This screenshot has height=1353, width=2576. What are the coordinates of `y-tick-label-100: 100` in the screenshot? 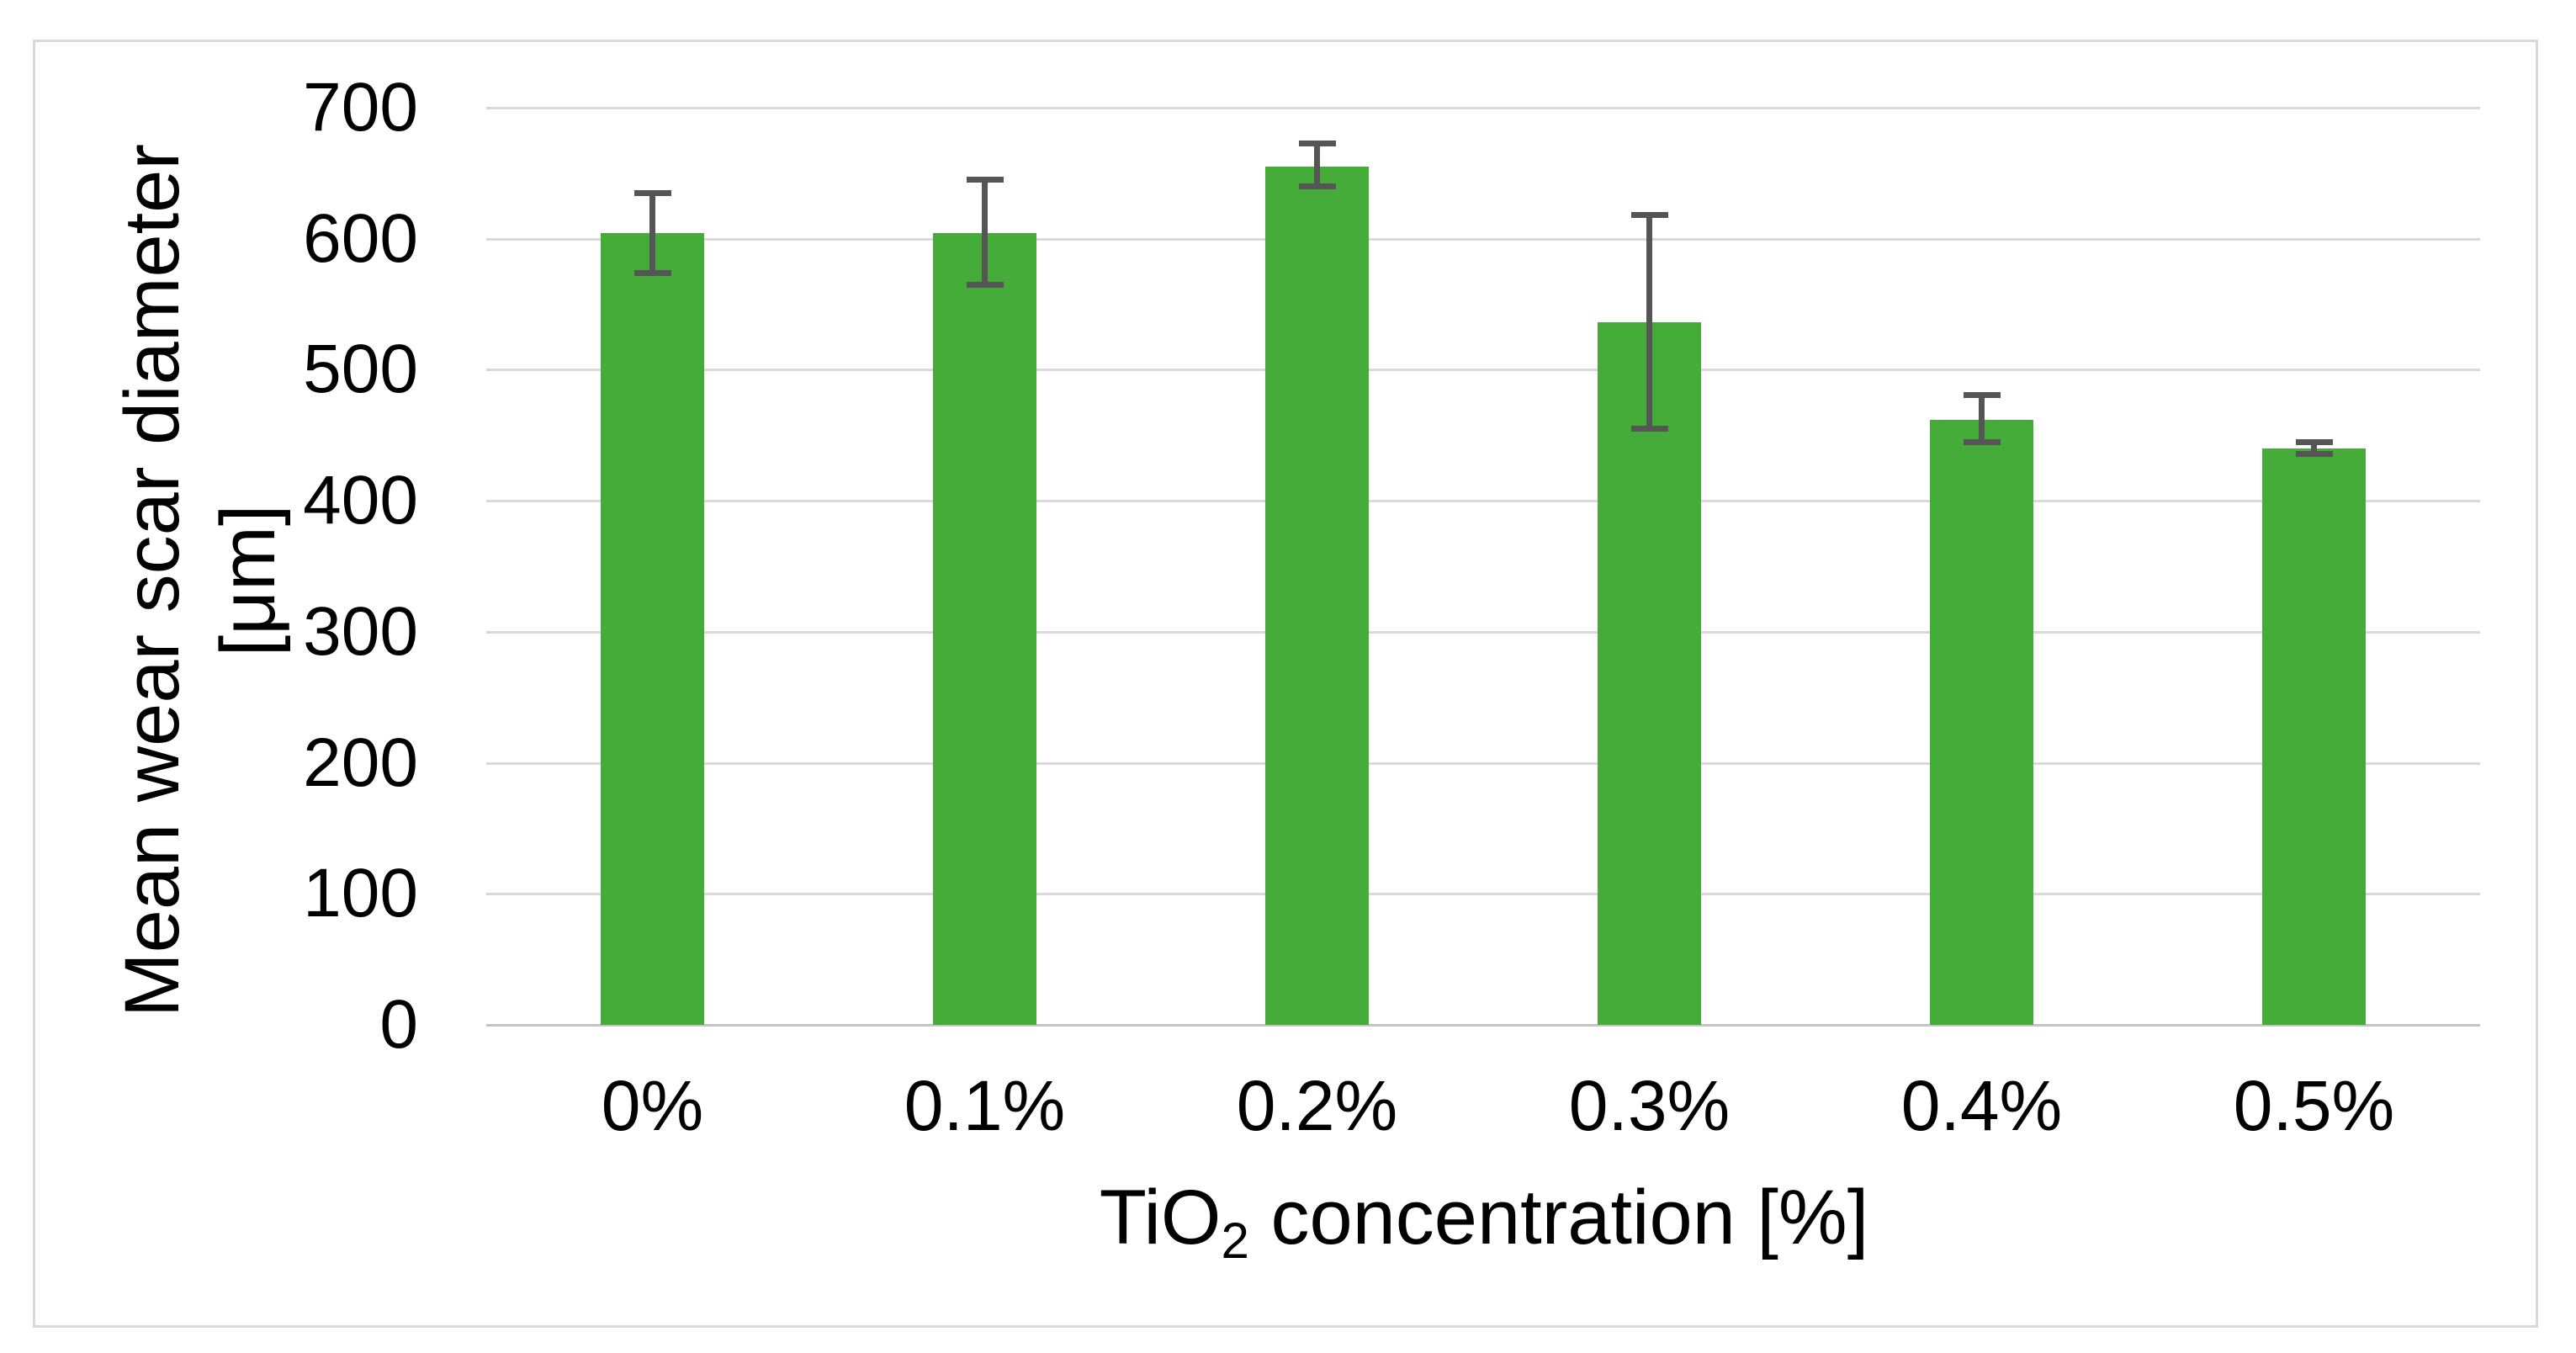 It's located at (360, 893).